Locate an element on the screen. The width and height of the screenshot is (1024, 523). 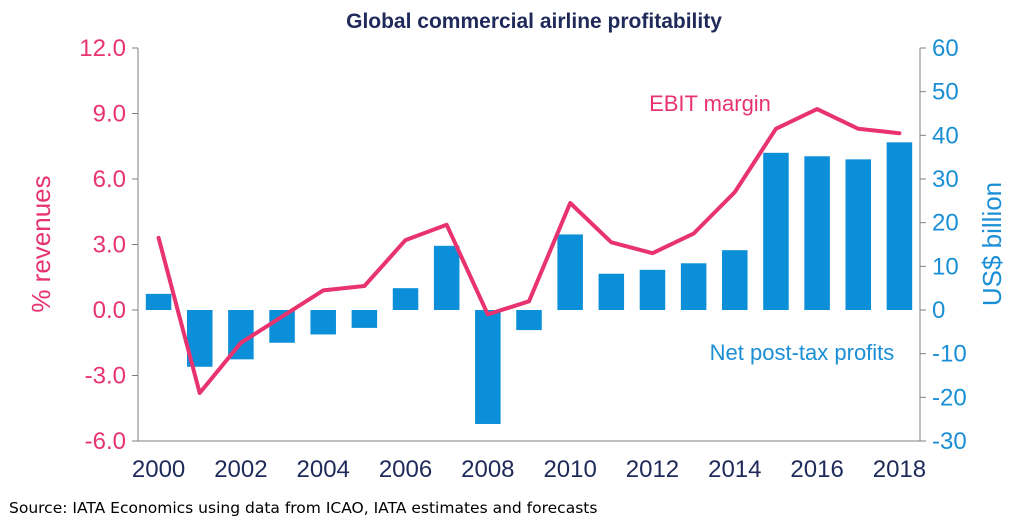
right-tick-label: -20 is located at coordinates (949, 397).